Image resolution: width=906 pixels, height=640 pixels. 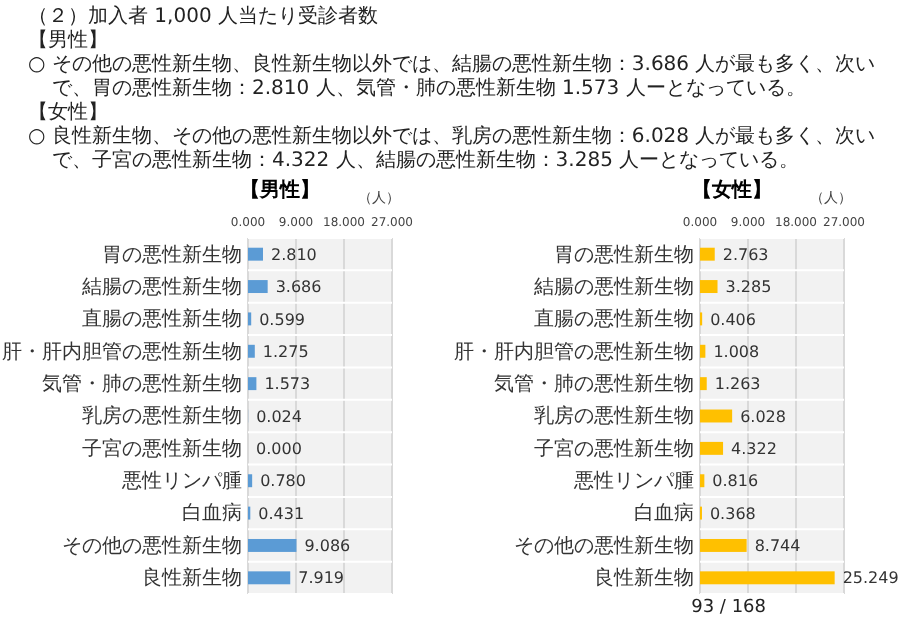 I want to click on data-label: 1.008, so click(x=736, y=351).